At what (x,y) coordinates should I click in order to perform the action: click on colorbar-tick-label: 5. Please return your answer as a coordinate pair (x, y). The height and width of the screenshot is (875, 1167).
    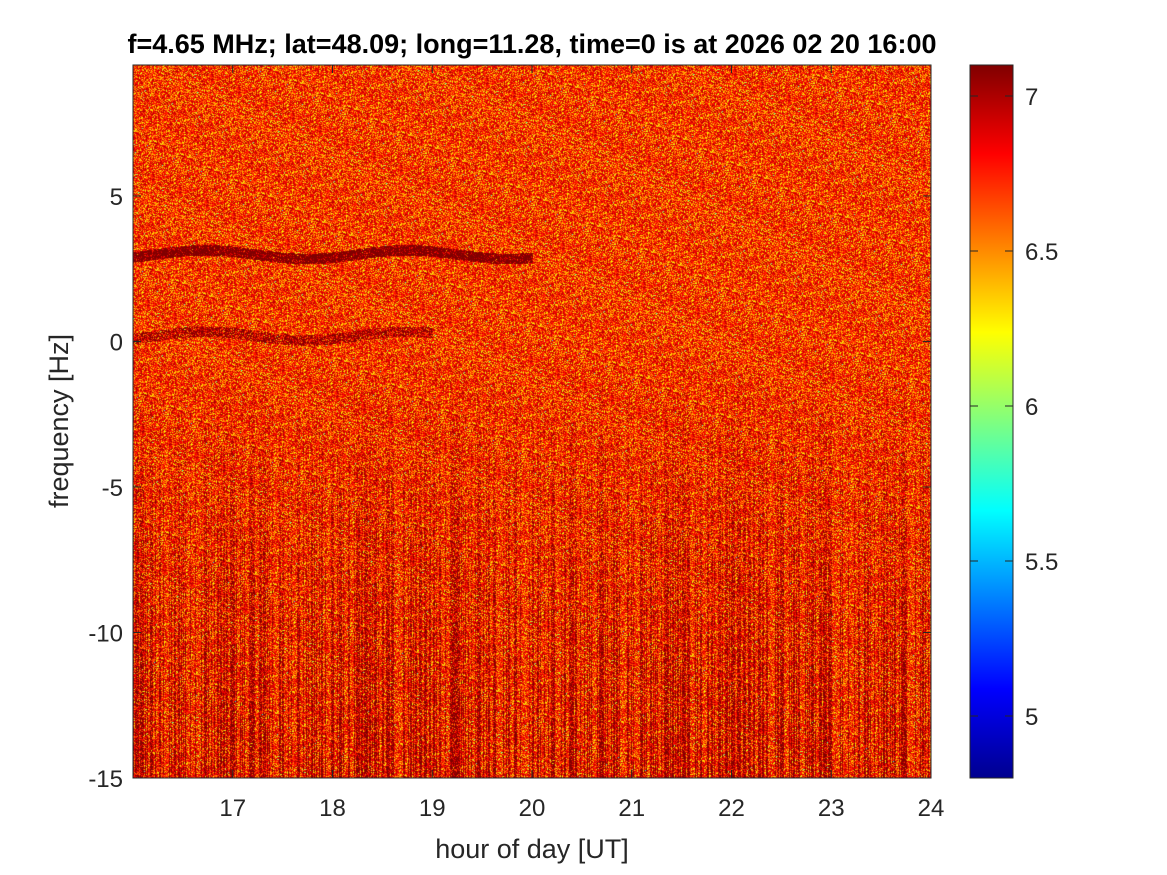
    Looking at the image, I should click on (1031, 717).